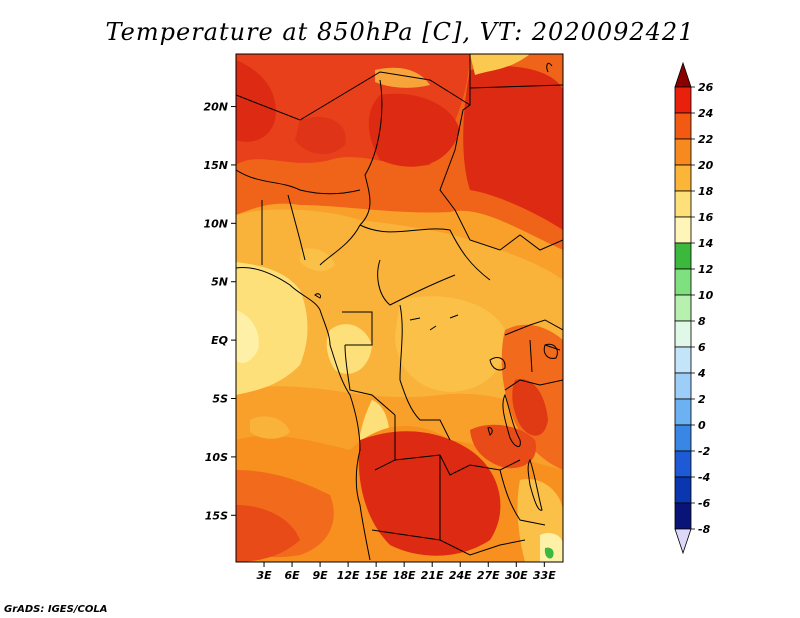 This screenshot has width=800, height=618. What do you see at coordinates (704, 529) in the screenshot?
I see `colorbar-label: -8` at bounding box center [704, 529].